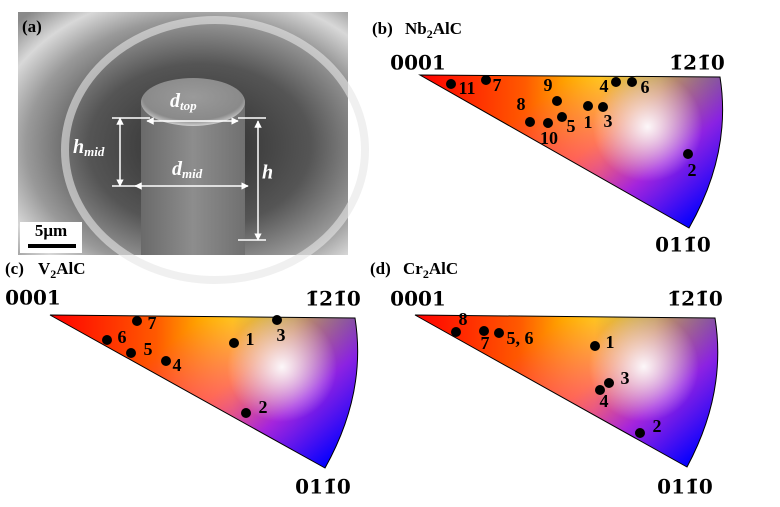  I want to click on panel-label: (c), so click(14, 268).